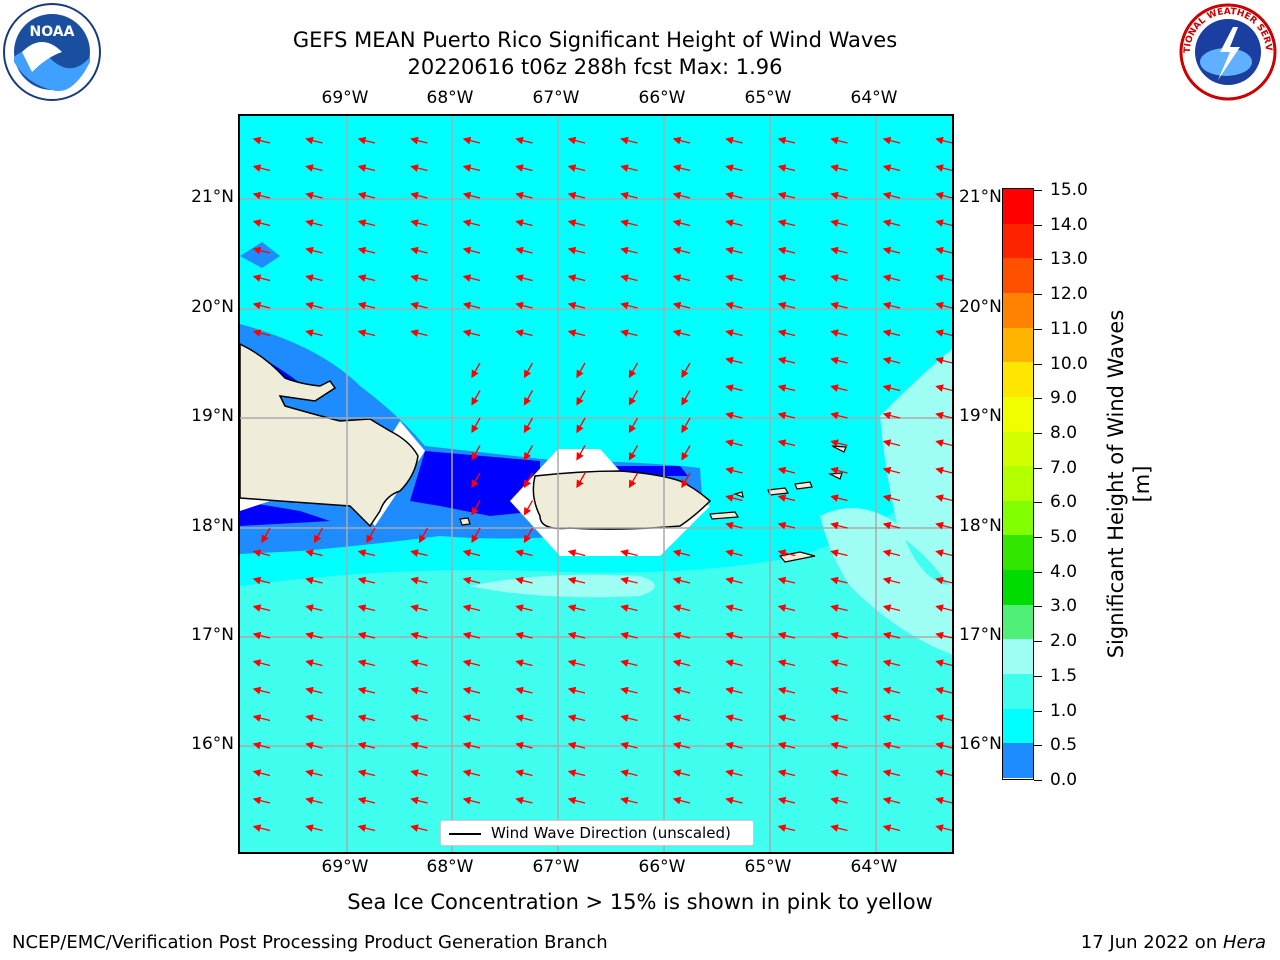 The image size is (1280, 960). Describe the element at coordinates (597, 833) in the screenshot. I see `map-legend: Wind Wave Direction (unscaled)` at that location.